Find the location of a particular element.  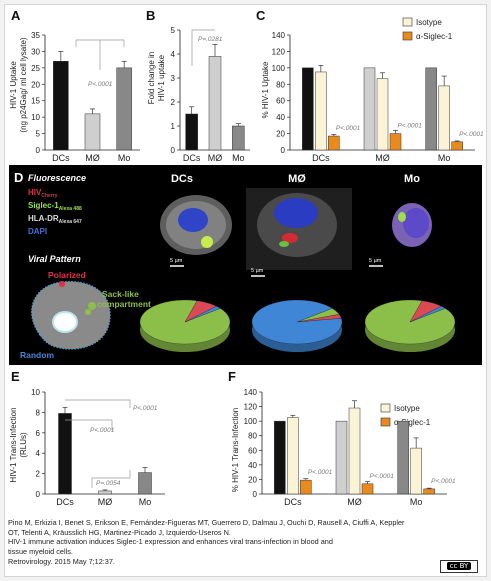

panel-label-f: F is located at coordinates (232, 376).